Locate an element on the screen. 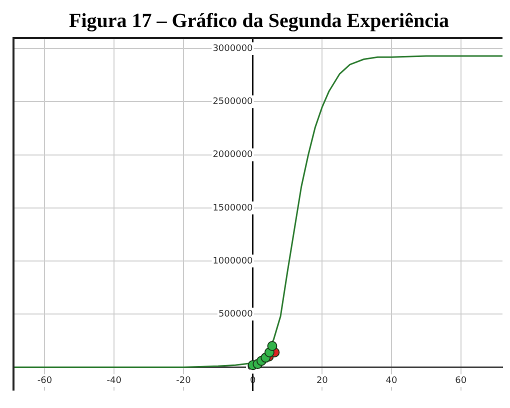 The image size is (510, 408). x-tick-label: -60 is located at coordinates (44, 381).